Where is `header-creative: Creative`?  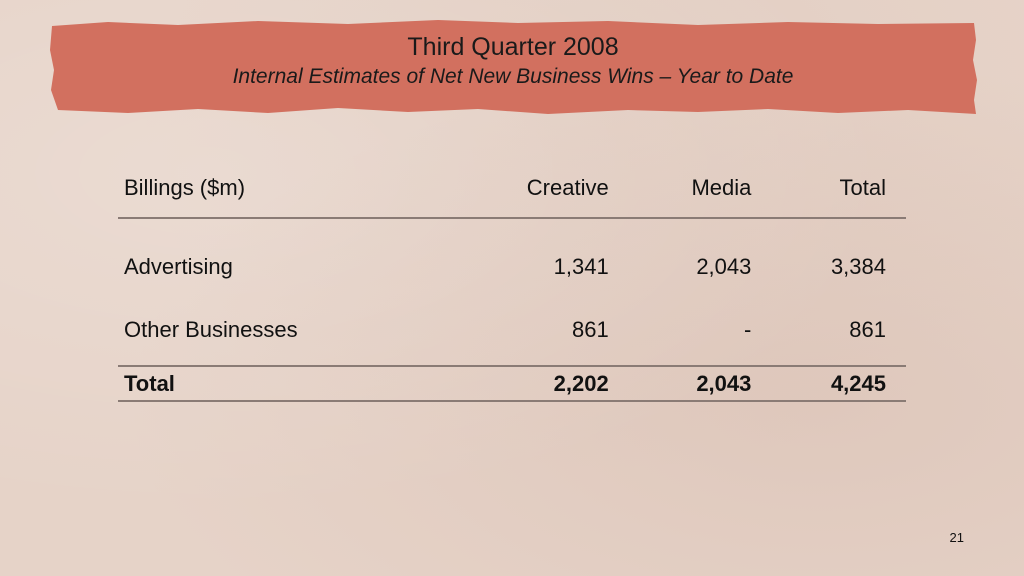
header-creative: Creative is located at coordinates (539, 188).